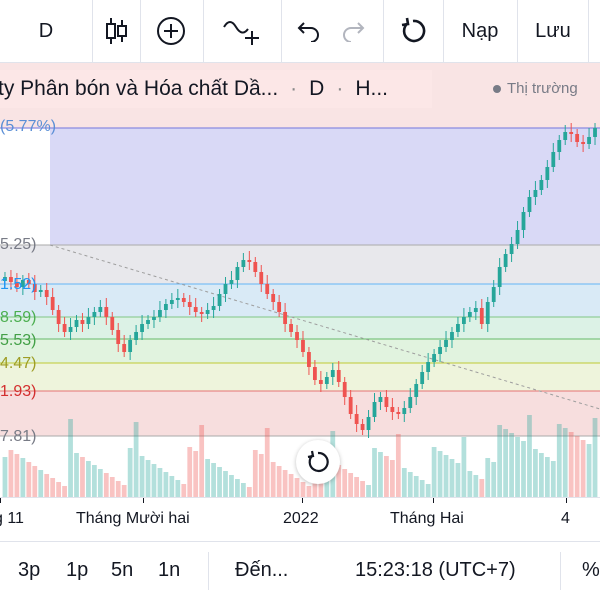 The image size is (600, 601). Describe the element at coordinates (171, 31) in the screenshot. I see `add-indicator-button` at that location.